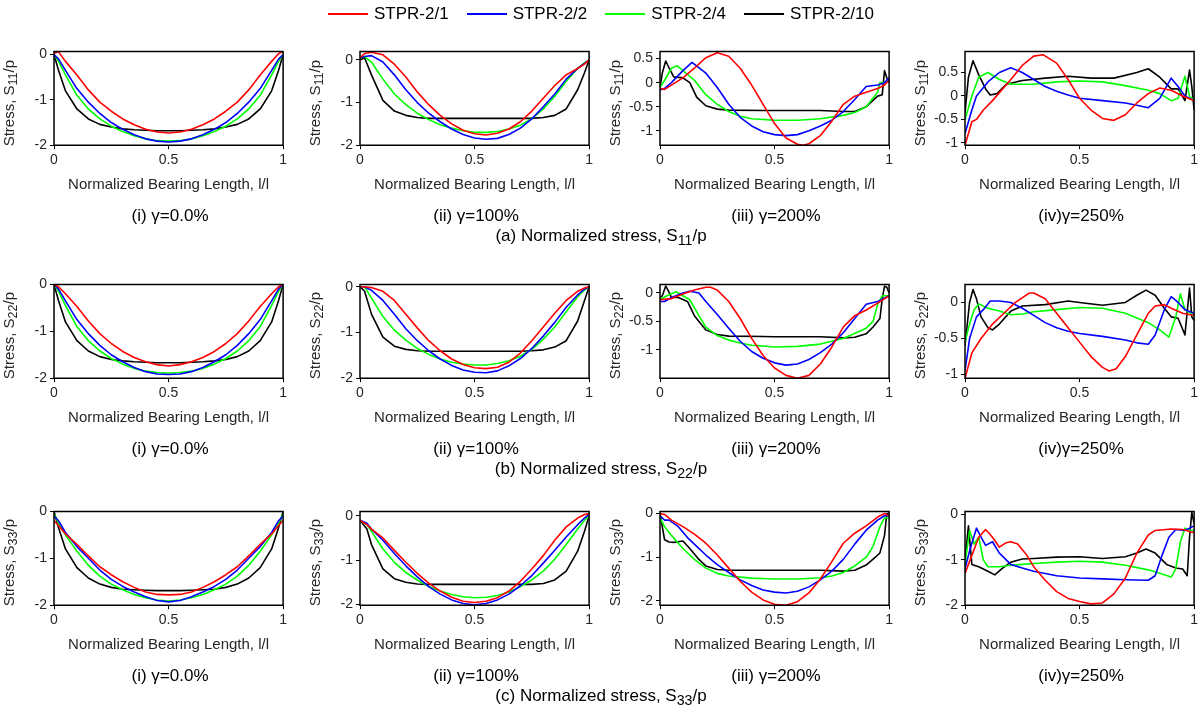 The width and height of the screenshot is (1202, 715). I want to click on legend-label: STPR-2/4, so click(688, 14).